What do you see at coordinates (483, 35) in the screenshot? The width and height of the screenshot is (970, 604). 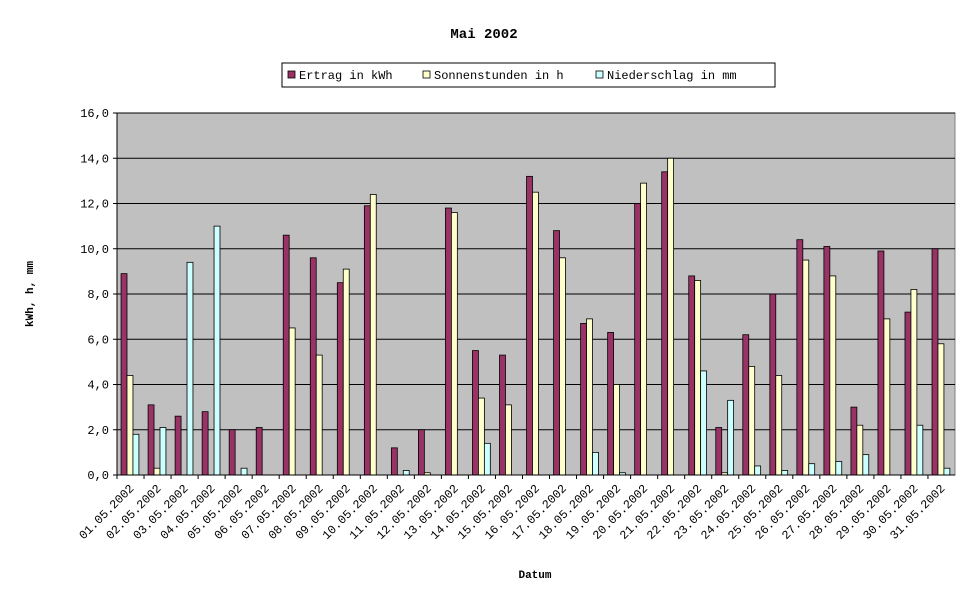 I see `chart-title: Mai 2002` at bounding box center [483, 35].